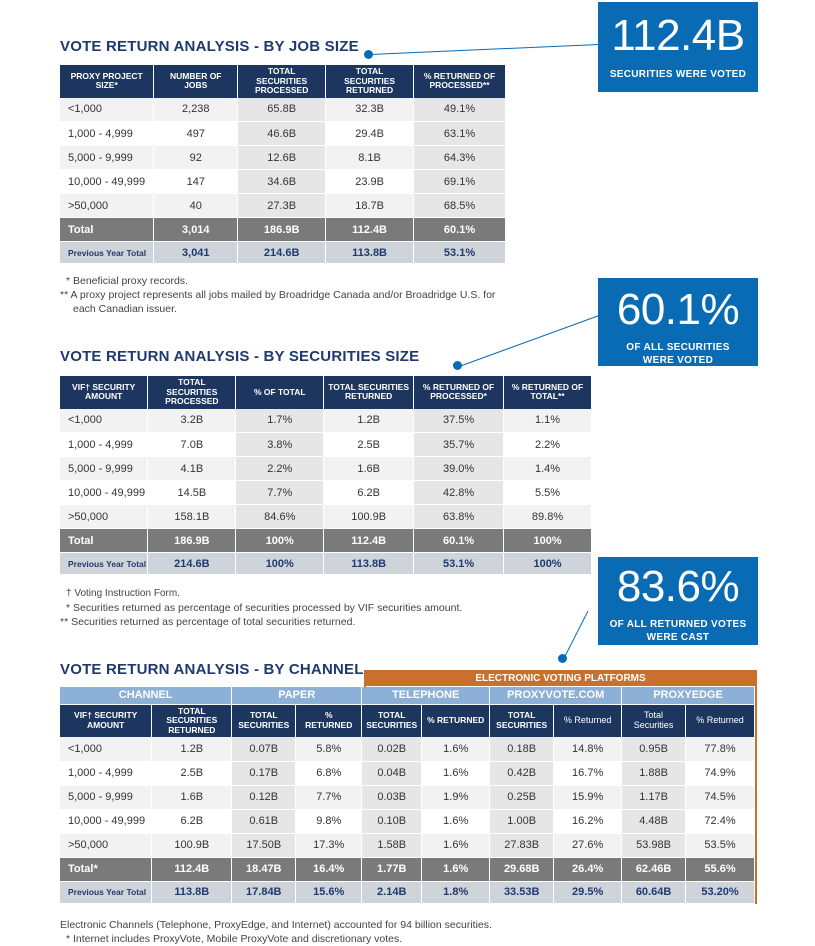 This screenshot has width=815, height=946. I want to click on table-cell: 12.6B, so click(282, 157).